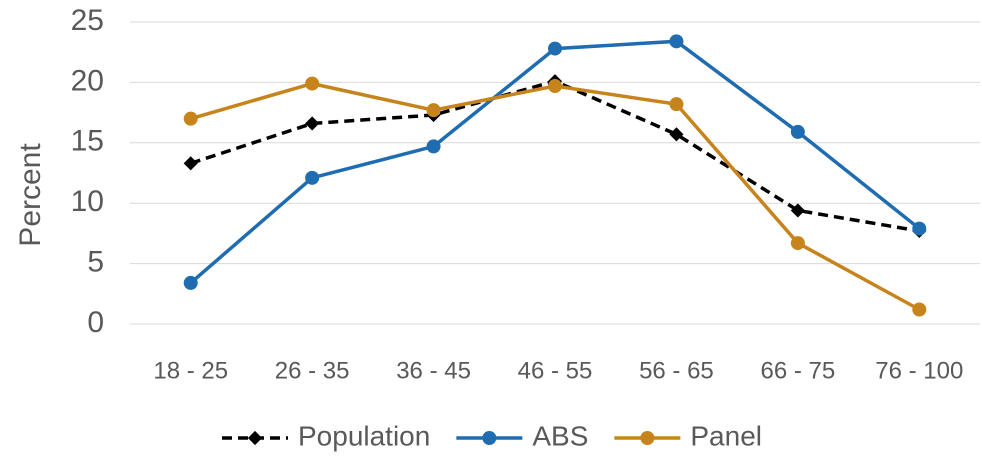 This screenshot has width=982, height=456. Describe the element at coordinates (555, 370) in the screenshot. I see `x-tick-label: 46 - 55` at that location.